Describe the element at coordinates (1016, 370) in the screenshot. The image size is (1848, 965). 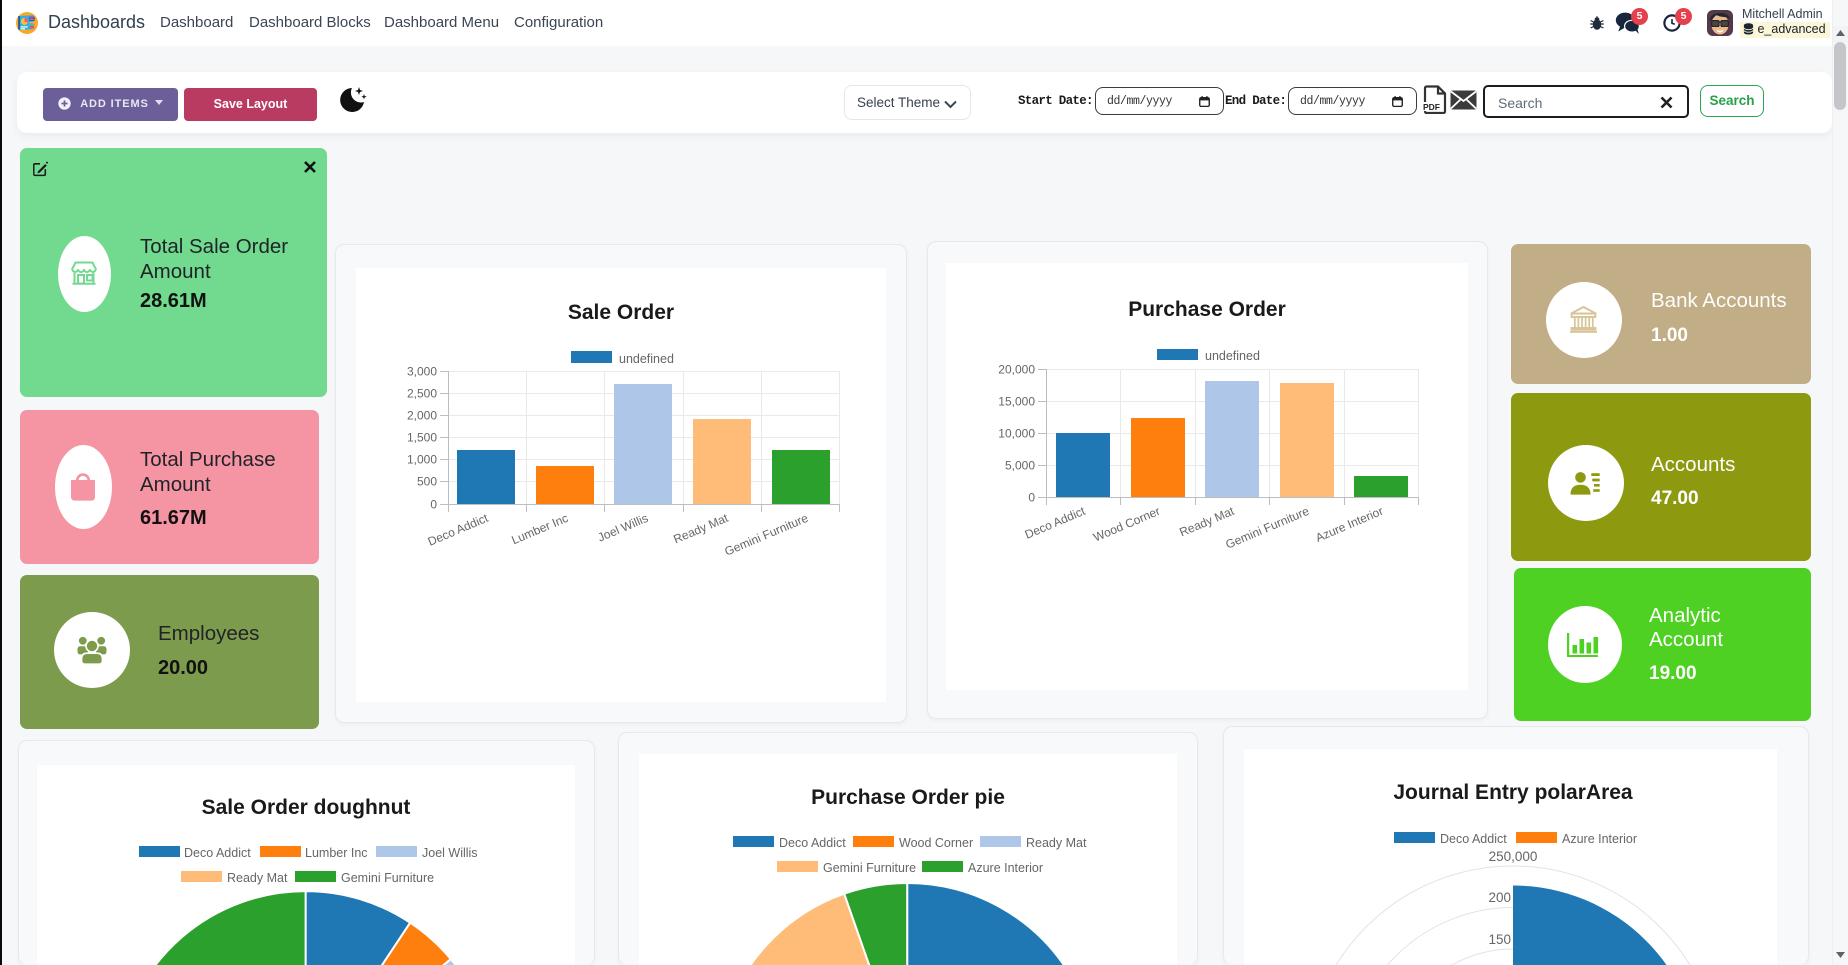
I see `svg-text: 20,000` at that location.